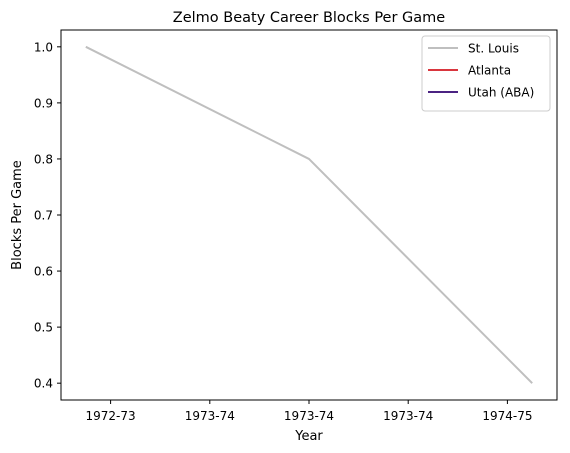 Image resolution: width=570 pixels, height=453 pixels. Describe the element at coordinates (43, 272) in the screenshot. I see `y-tick-label: 0.6` at that location.